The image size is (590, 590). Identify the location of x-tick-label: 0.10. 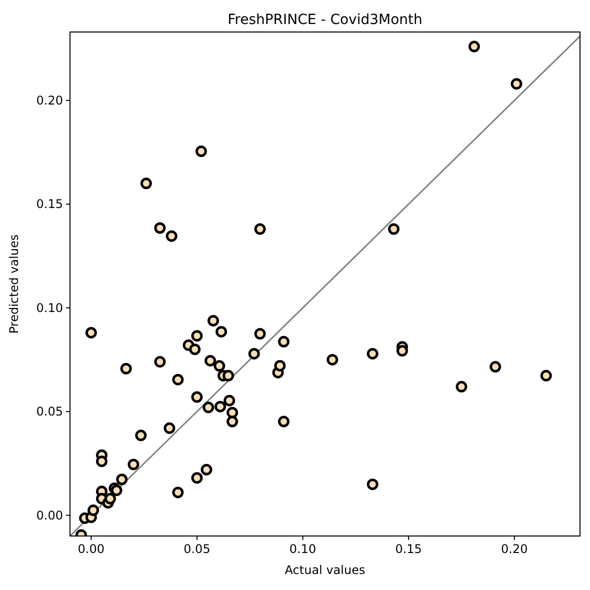
(302, 549).